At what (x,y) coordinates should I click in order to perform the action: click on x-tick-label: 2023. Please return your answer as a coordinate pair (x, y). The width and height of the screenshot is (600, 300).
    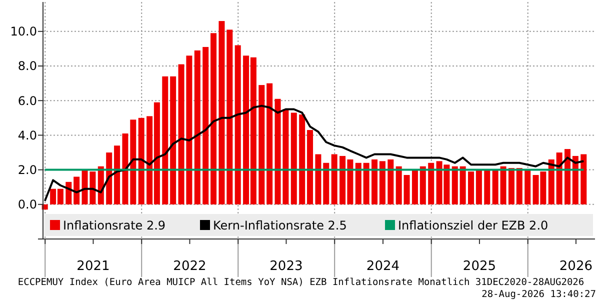
    Looking at the image, I should click on (286, 266).